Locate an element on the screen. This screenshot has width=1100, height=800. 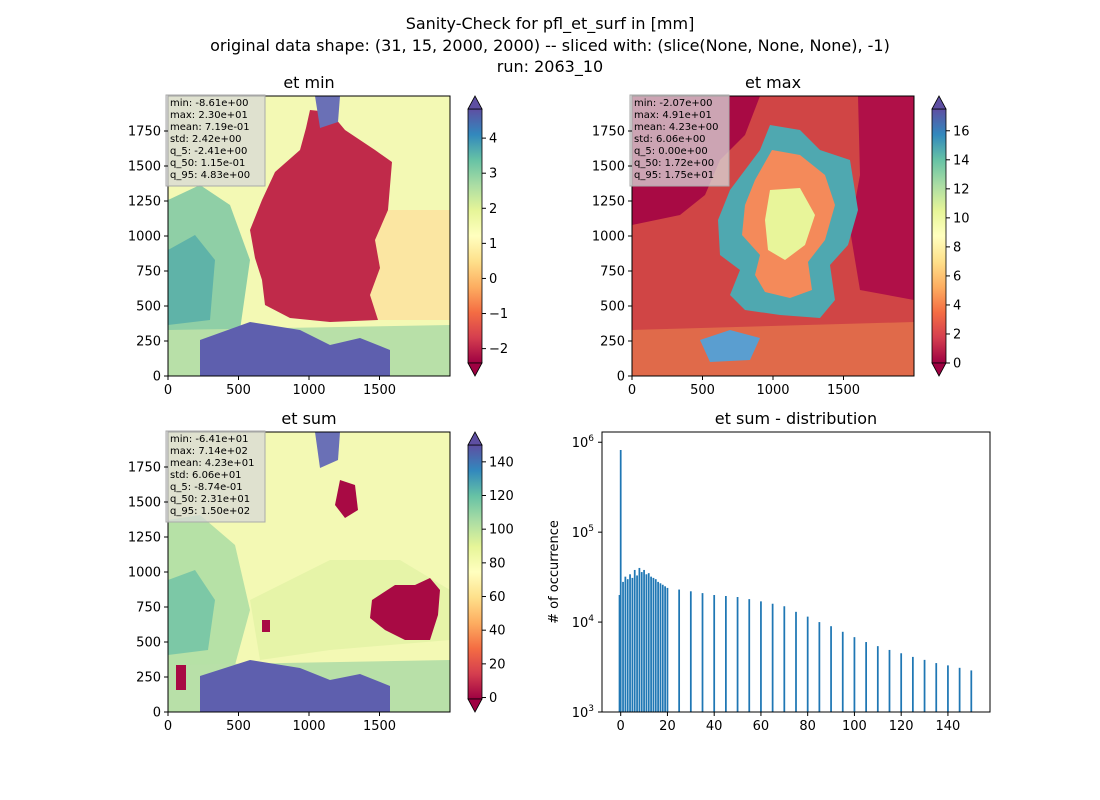
stat-line: max: 2.30e+01 is located at coordinates (209, 115).